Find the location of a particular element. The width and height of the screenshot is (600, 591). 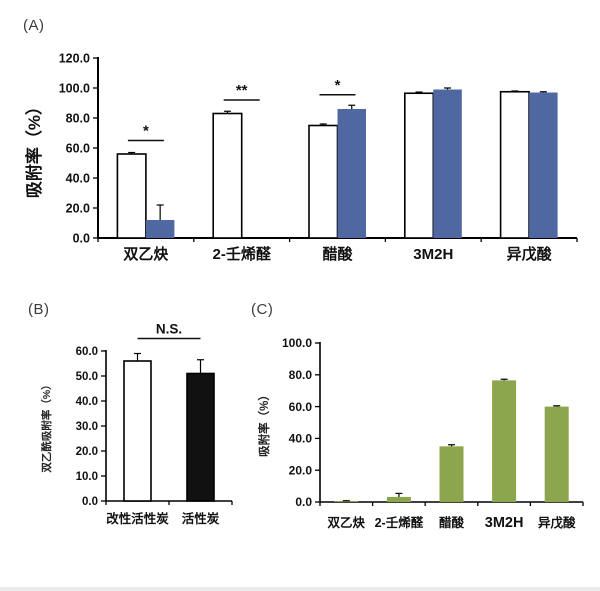

panel-b-y-axis-title: 双乙酰吸附率（%） is located at coordinates (46, 426).